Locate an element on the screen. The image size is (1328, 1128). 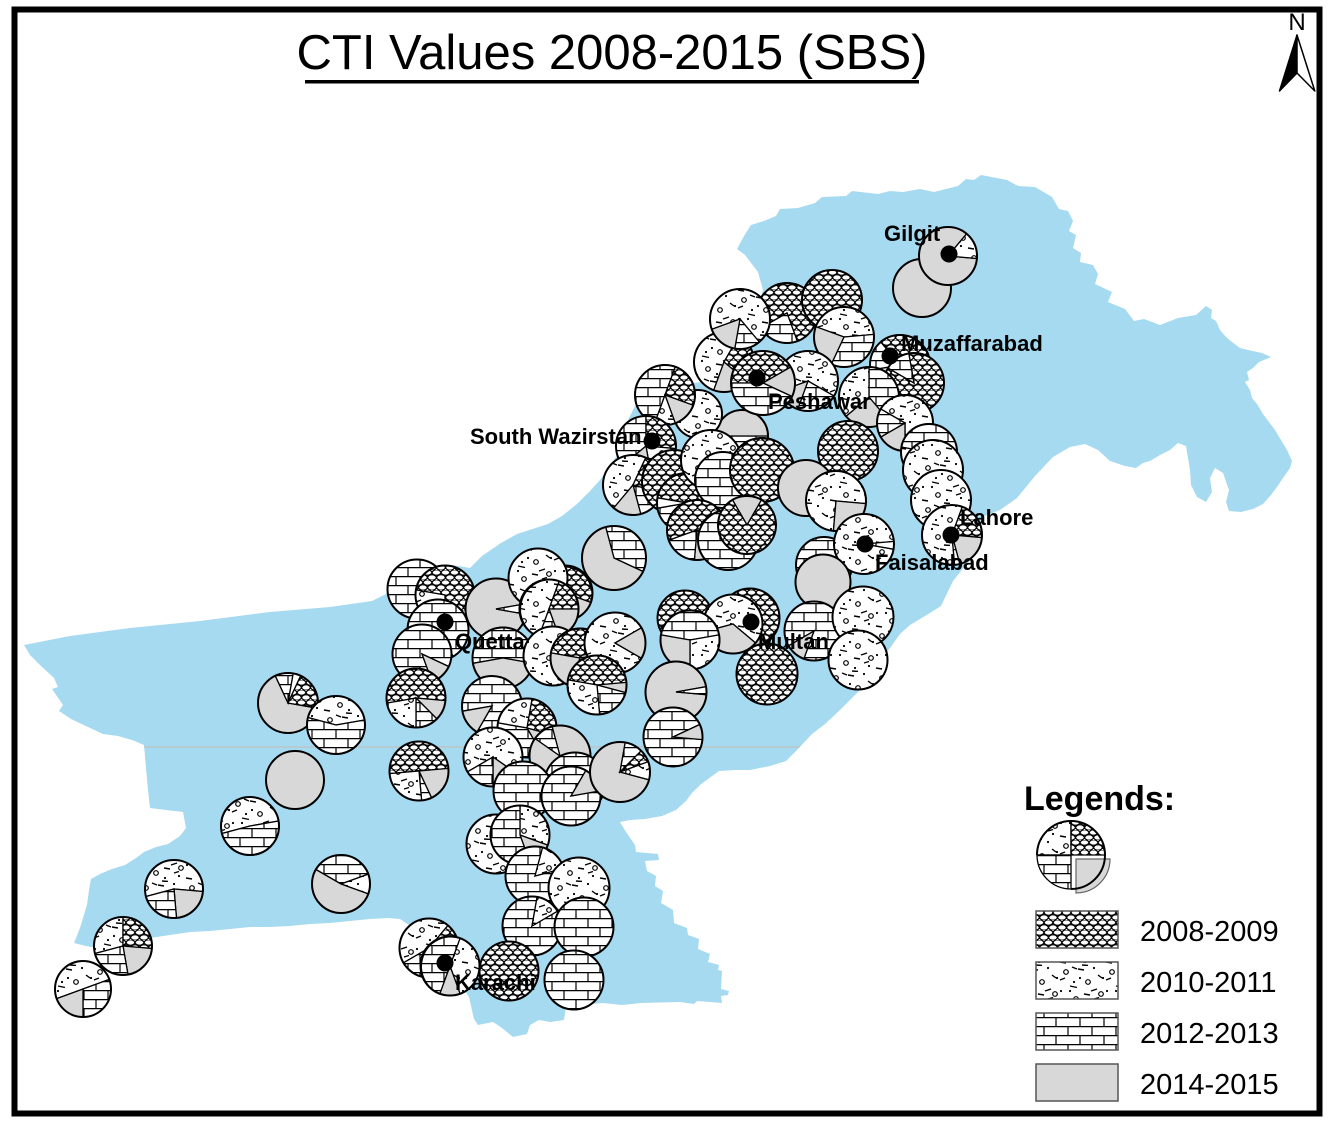
svg-text: Karachi is located at coordinates (495, 982).